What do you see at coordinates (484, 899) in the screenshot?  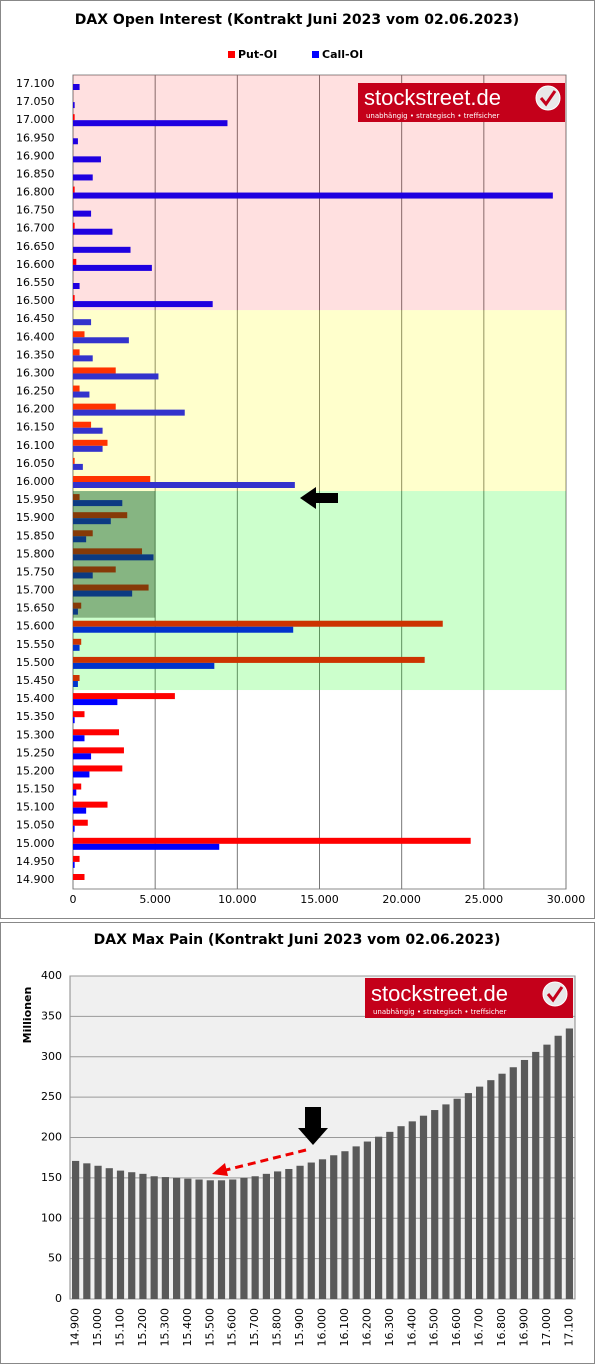 I see `x-tick-label: 25.000` at bounding box center [484, 899].